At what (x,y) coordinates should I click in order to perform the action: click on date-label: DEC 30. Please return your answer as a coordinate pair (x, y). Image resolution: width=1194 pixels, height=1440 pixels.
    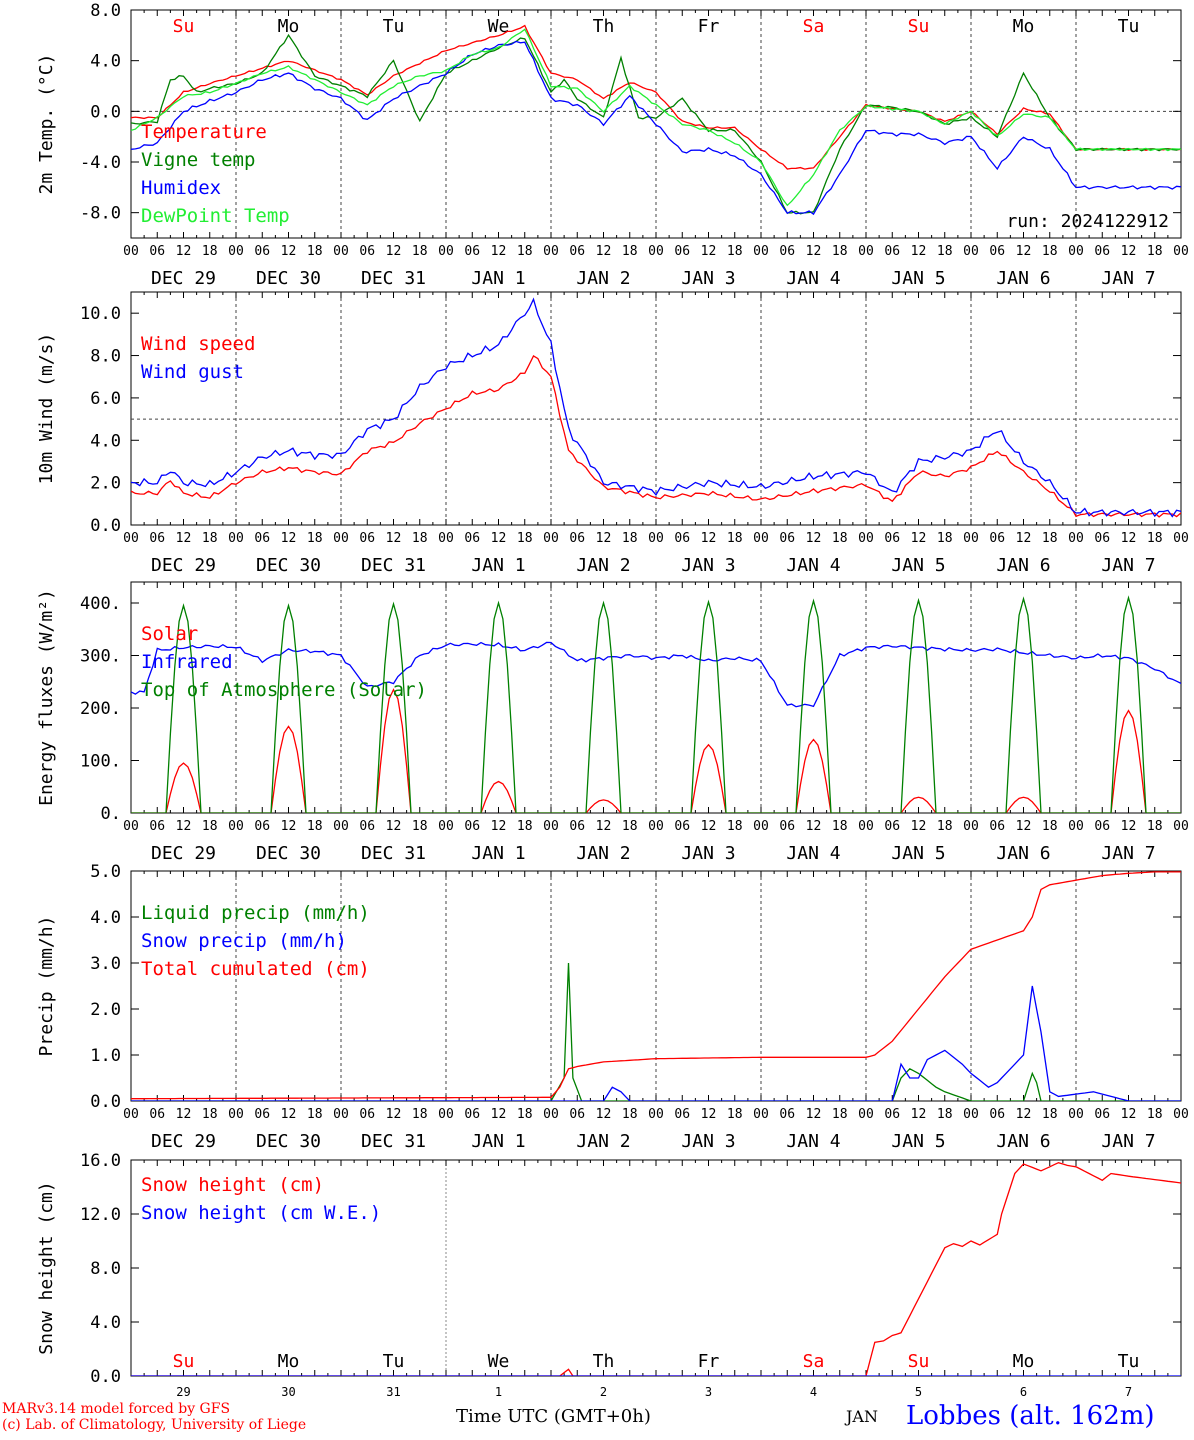
    Looking at the image, I should click on (288, 853).